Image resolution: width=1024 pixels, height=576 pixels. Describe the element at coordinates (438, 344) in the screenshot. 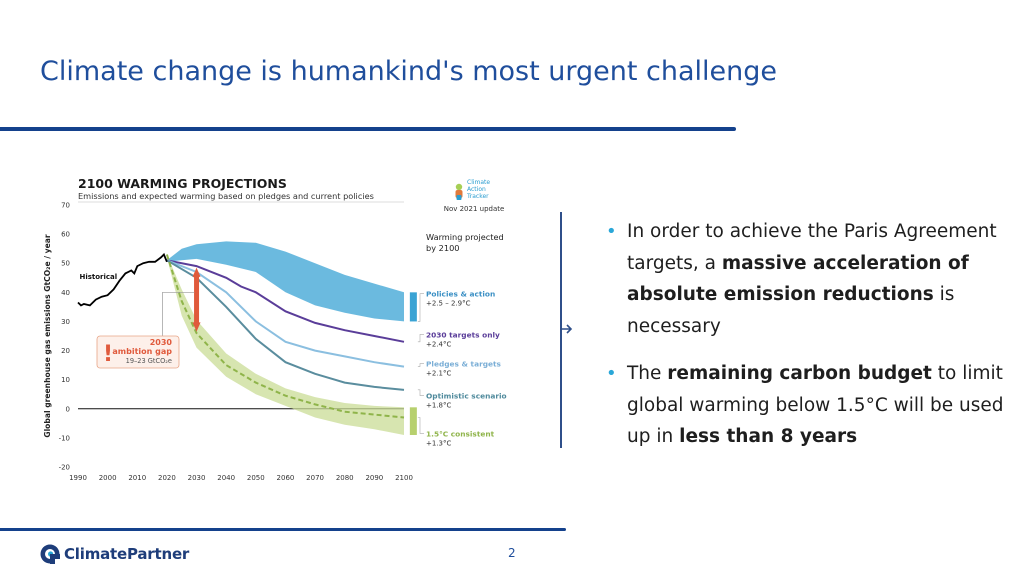

I see `legend-value: +2.4°C` at that location.